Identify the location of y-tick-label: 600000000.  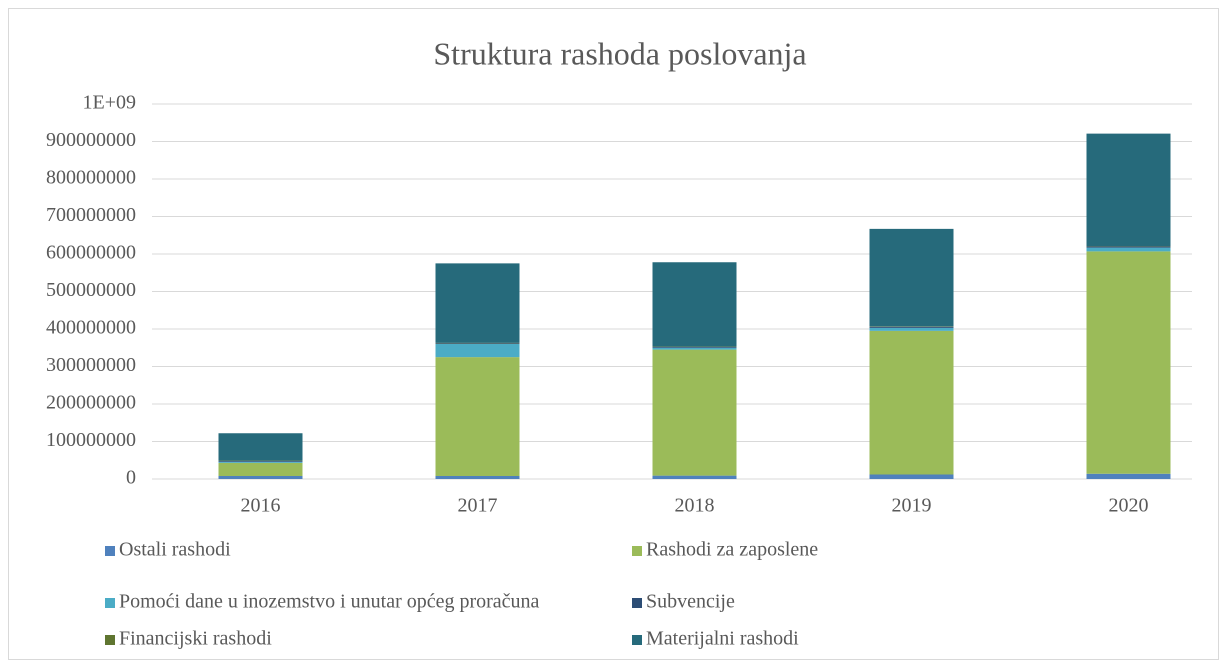
(91, 253).